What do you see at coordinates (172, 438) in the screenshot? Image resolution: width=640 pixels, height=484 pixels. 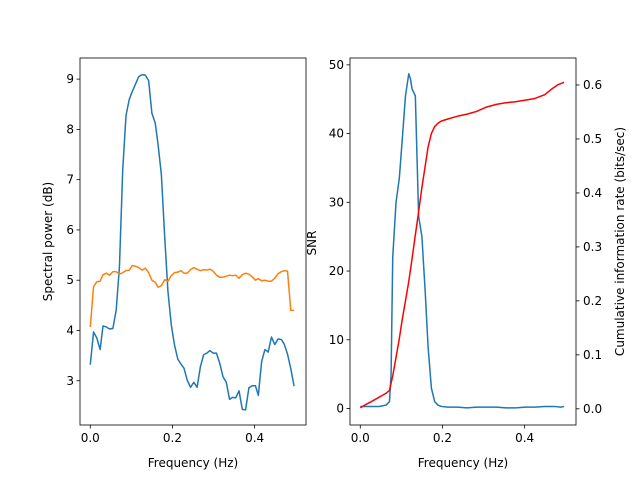 I see `left-x-tick-label: 0.2` at bounding box center [172, 438].